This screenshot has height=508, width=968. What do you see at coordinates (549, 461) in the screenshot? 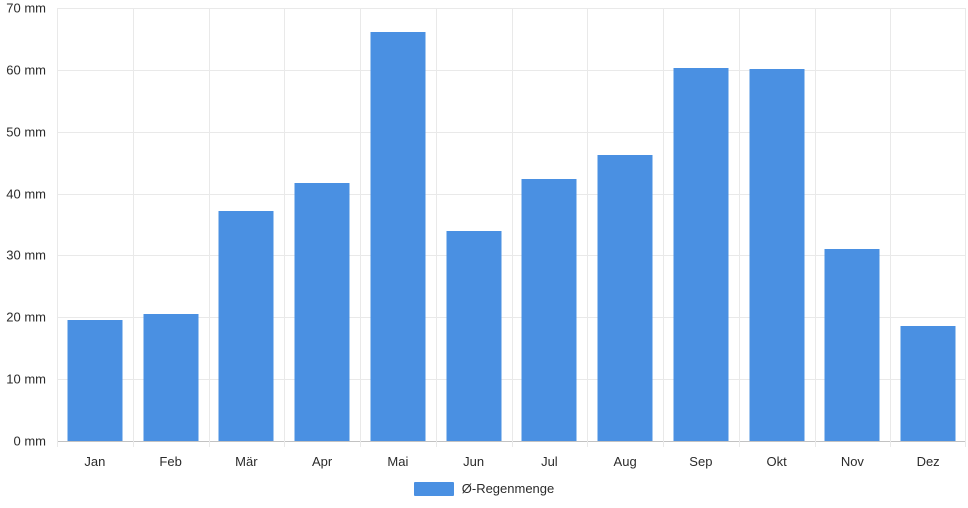
I see `x-tick-label: Jul` at bounding box center [549, 461].